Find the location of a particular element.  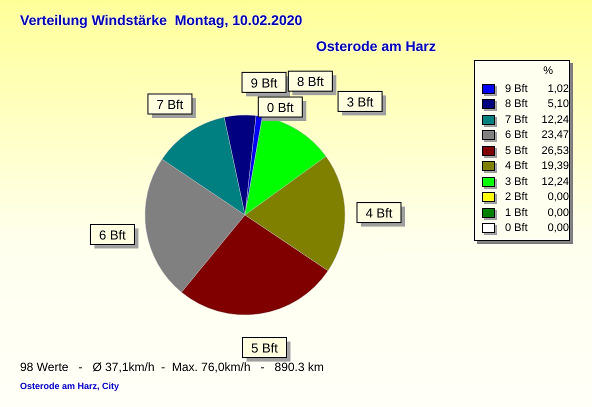

legend-label: 0 Bft is located at coordinates (517, 228).